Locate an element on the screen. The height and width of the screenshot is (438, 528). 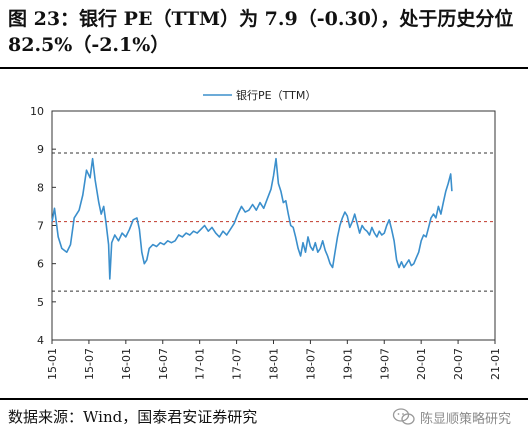
x-tick-label: 18-01 is located at coordinates (274, 364).